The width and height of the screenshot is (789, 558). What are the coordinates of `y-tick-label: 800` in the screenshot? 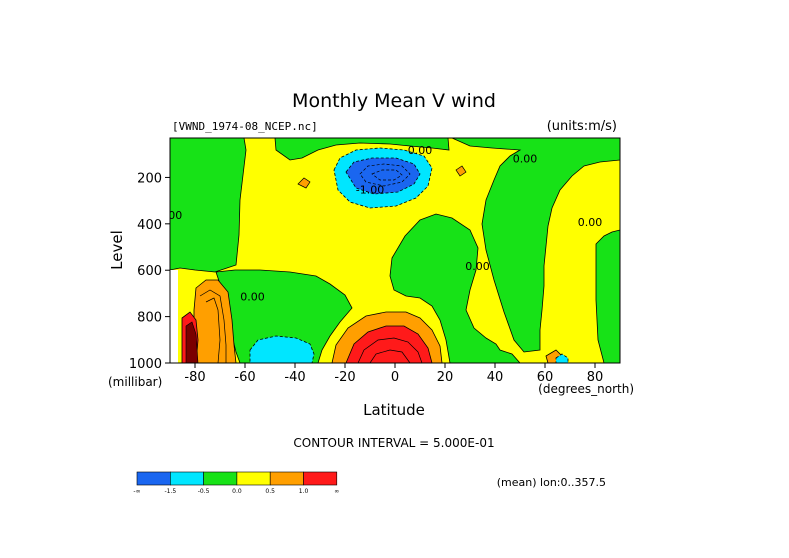 It's located at (149, 318).